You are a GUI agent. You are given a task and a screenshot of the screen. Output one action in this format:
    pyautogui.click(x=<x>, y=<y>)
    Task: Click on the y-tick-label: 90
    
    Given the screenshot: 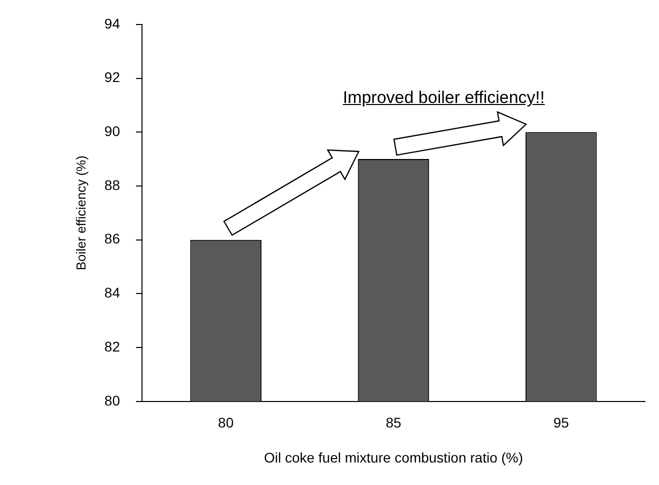 What is the action you would take?
    pyautogui.click(x=112, y=130)
    